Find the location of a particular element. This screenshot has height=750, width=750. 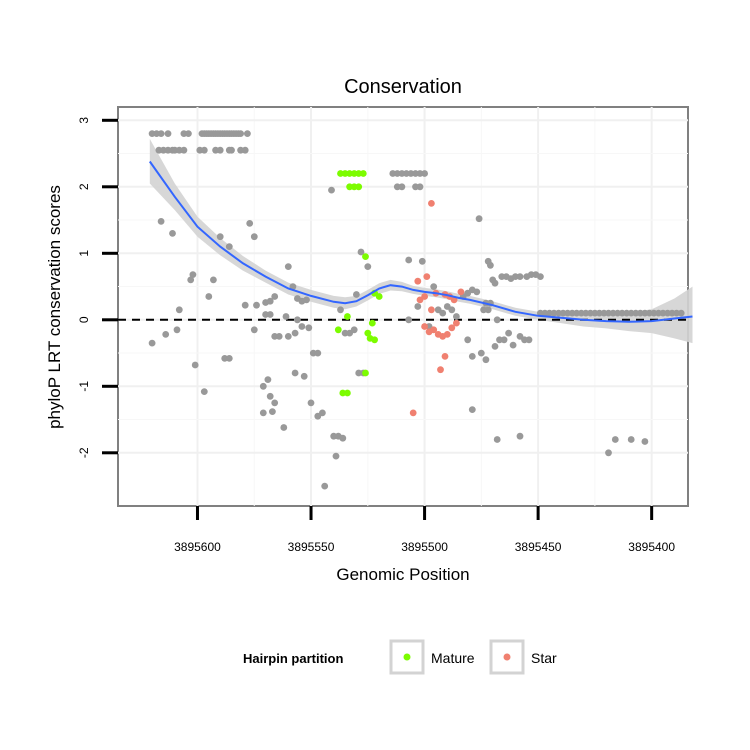

x-tick-label: 3895500 is located at coordinates (424, 547).